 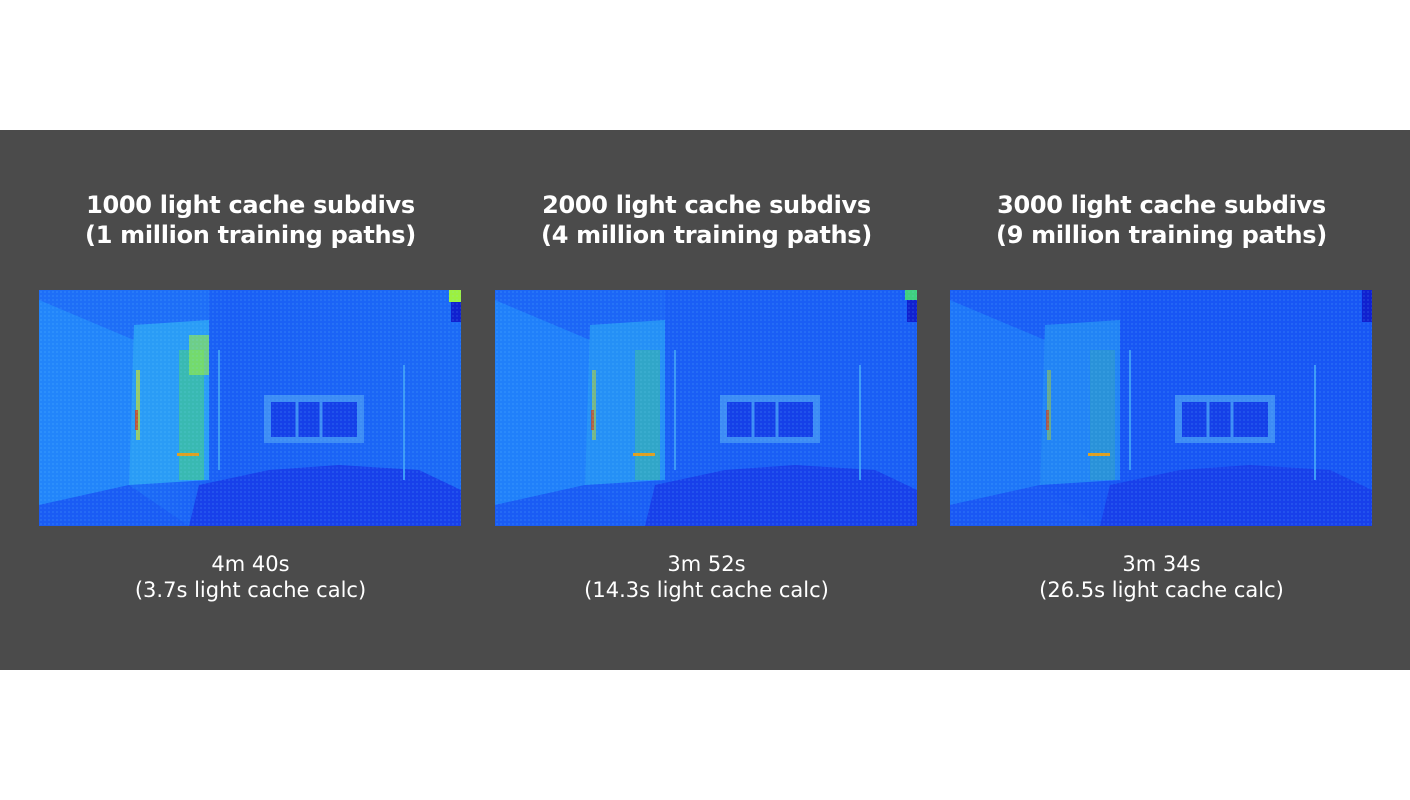 What do you see at coordinates (706, 590) in the screenshot?
I see `light-cache-calc-time: (14.3s light cache calc)` at bounding box center [706, 590].